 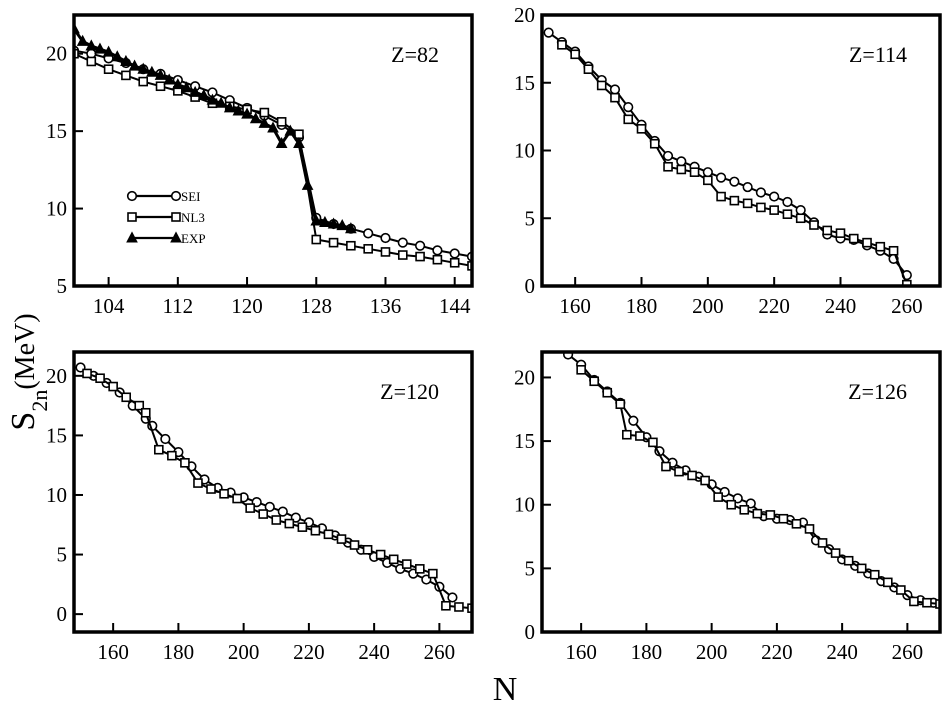 I want to click on x-tick-label-z114-260: 260, so click(x=907, y=306).